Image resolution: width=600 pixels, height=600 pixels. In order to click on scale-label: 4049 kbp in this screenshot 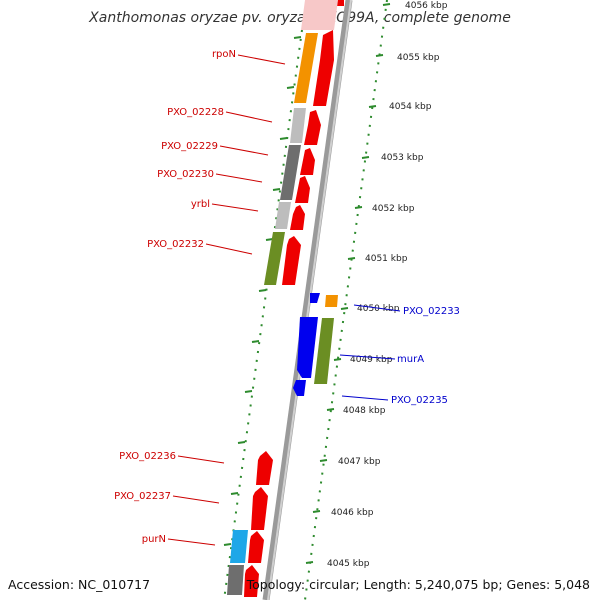, I will do `click(371, 360)`.